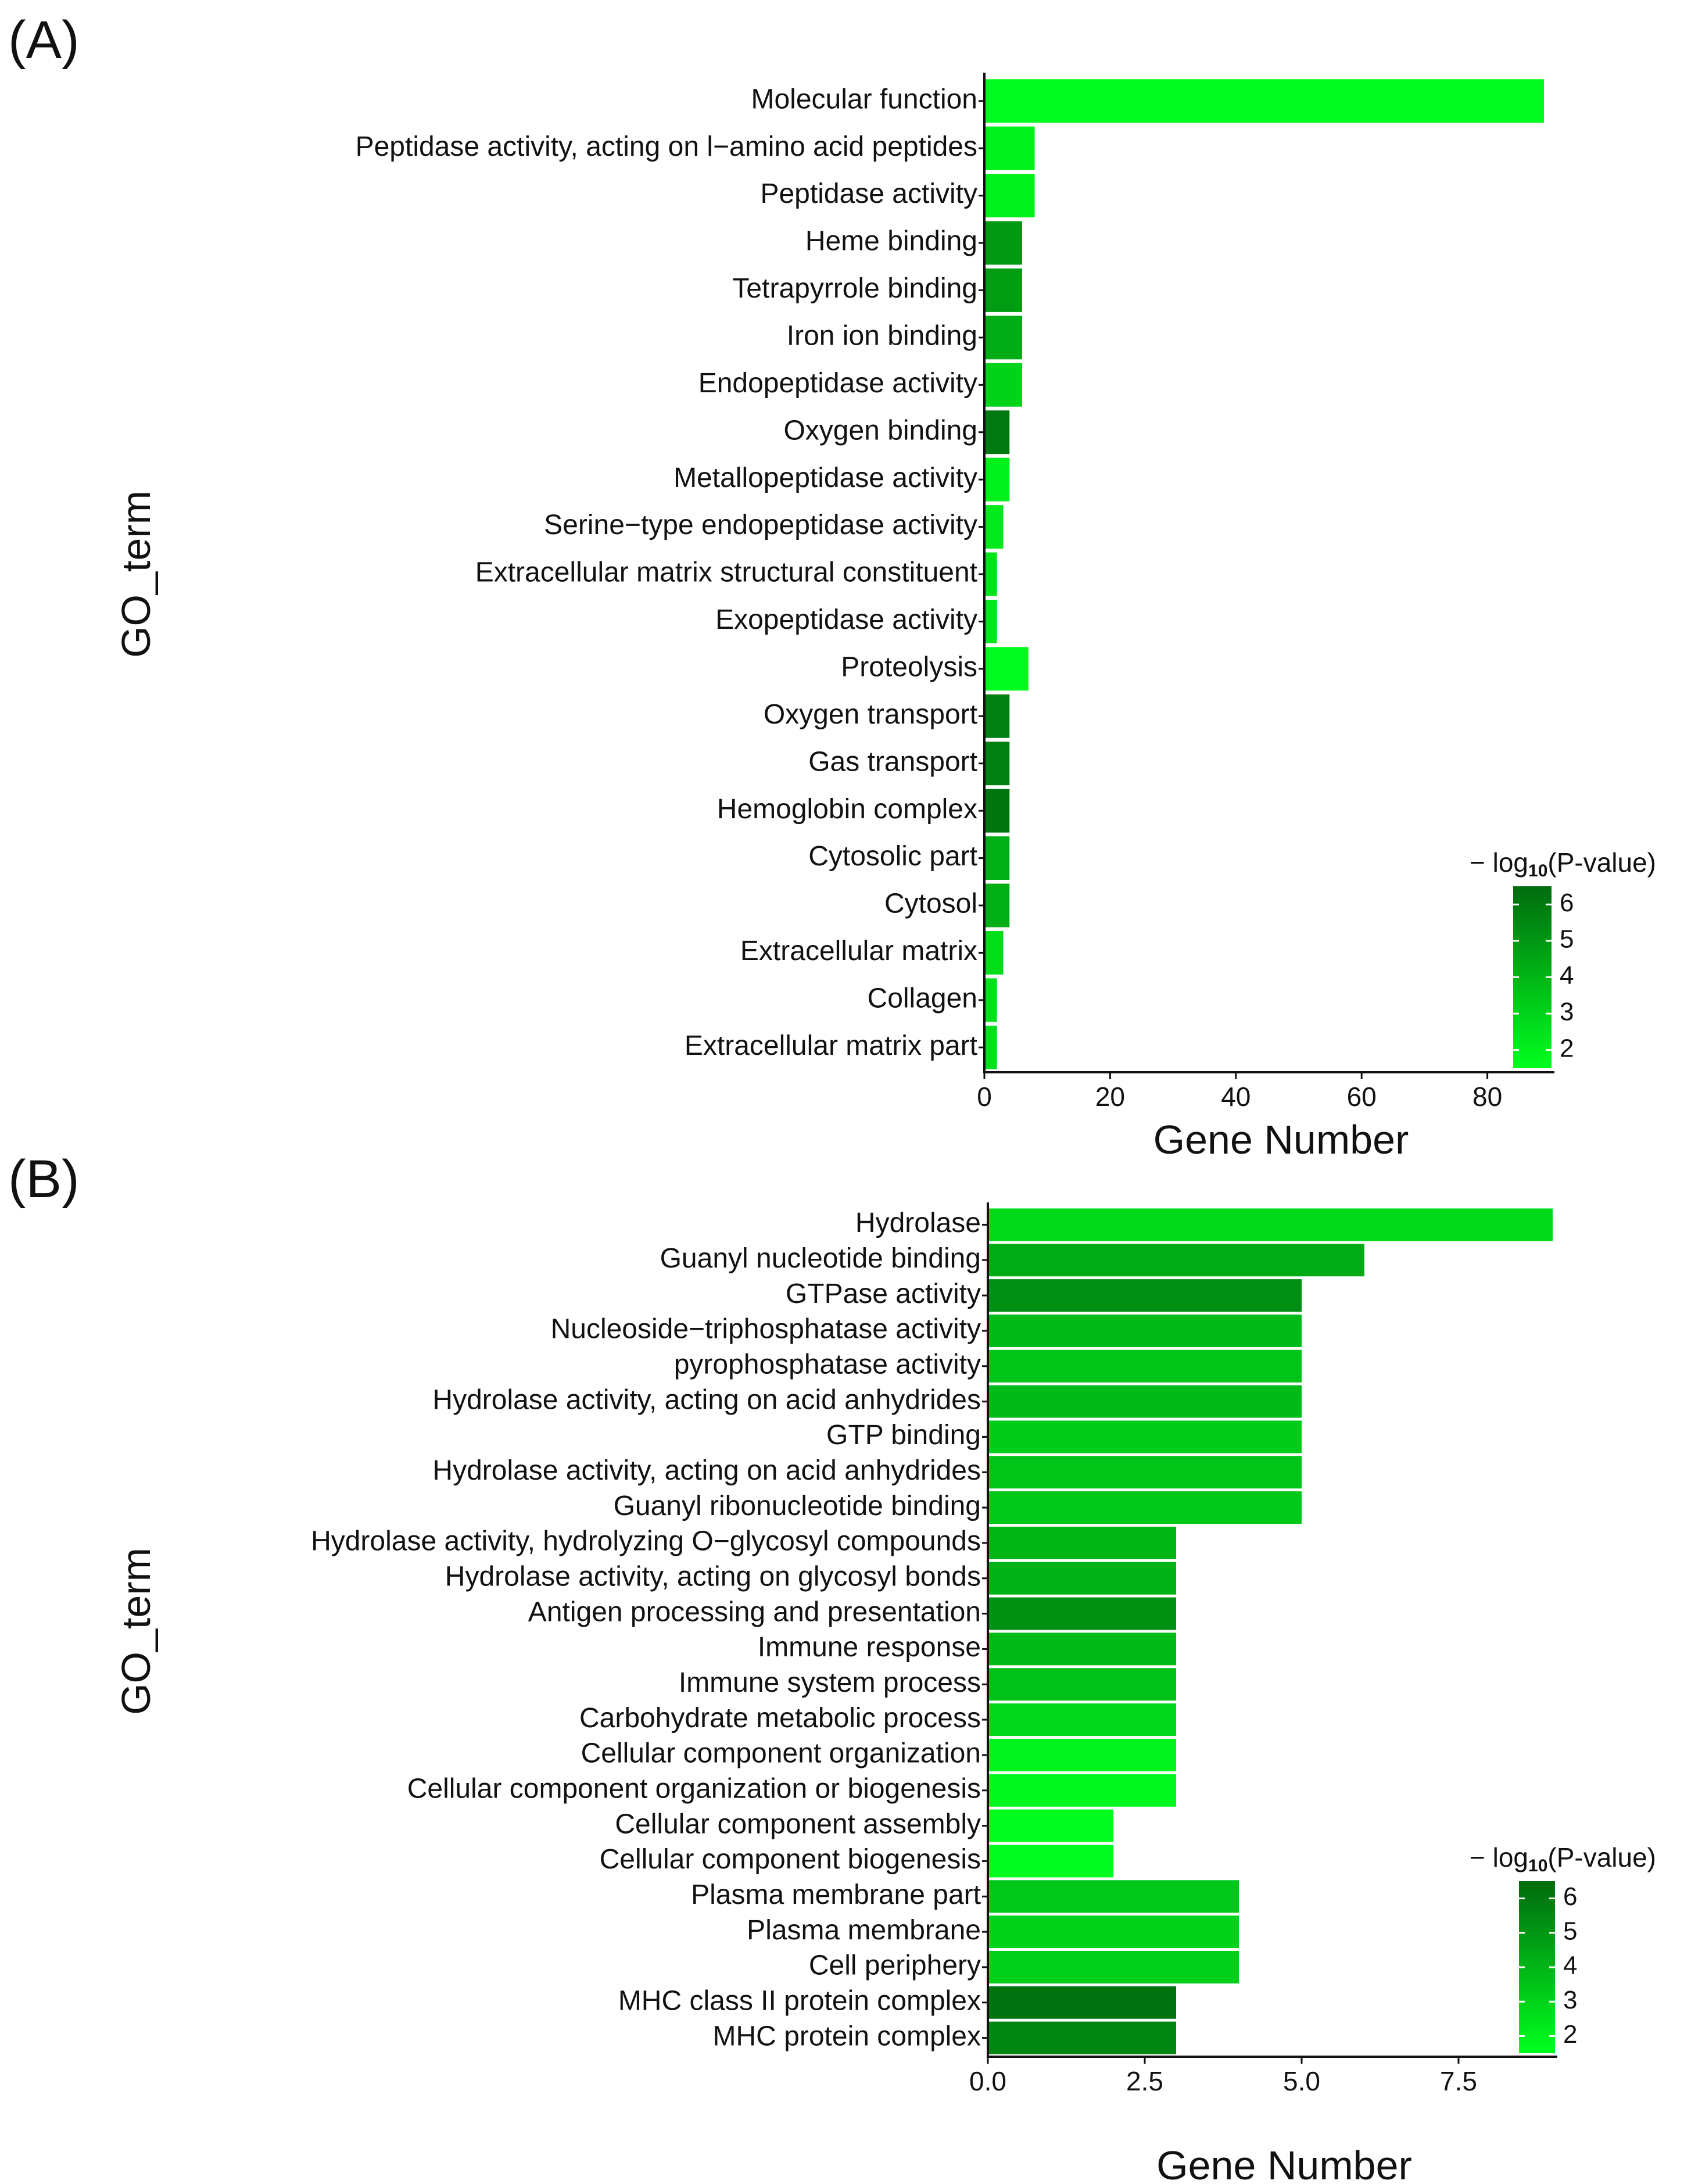  What do you see at coordinates (766, 1330) in the screenshot?
I see `category-label: Nucleoside−triphosphatase activity` at bounding box center [766, 1330].